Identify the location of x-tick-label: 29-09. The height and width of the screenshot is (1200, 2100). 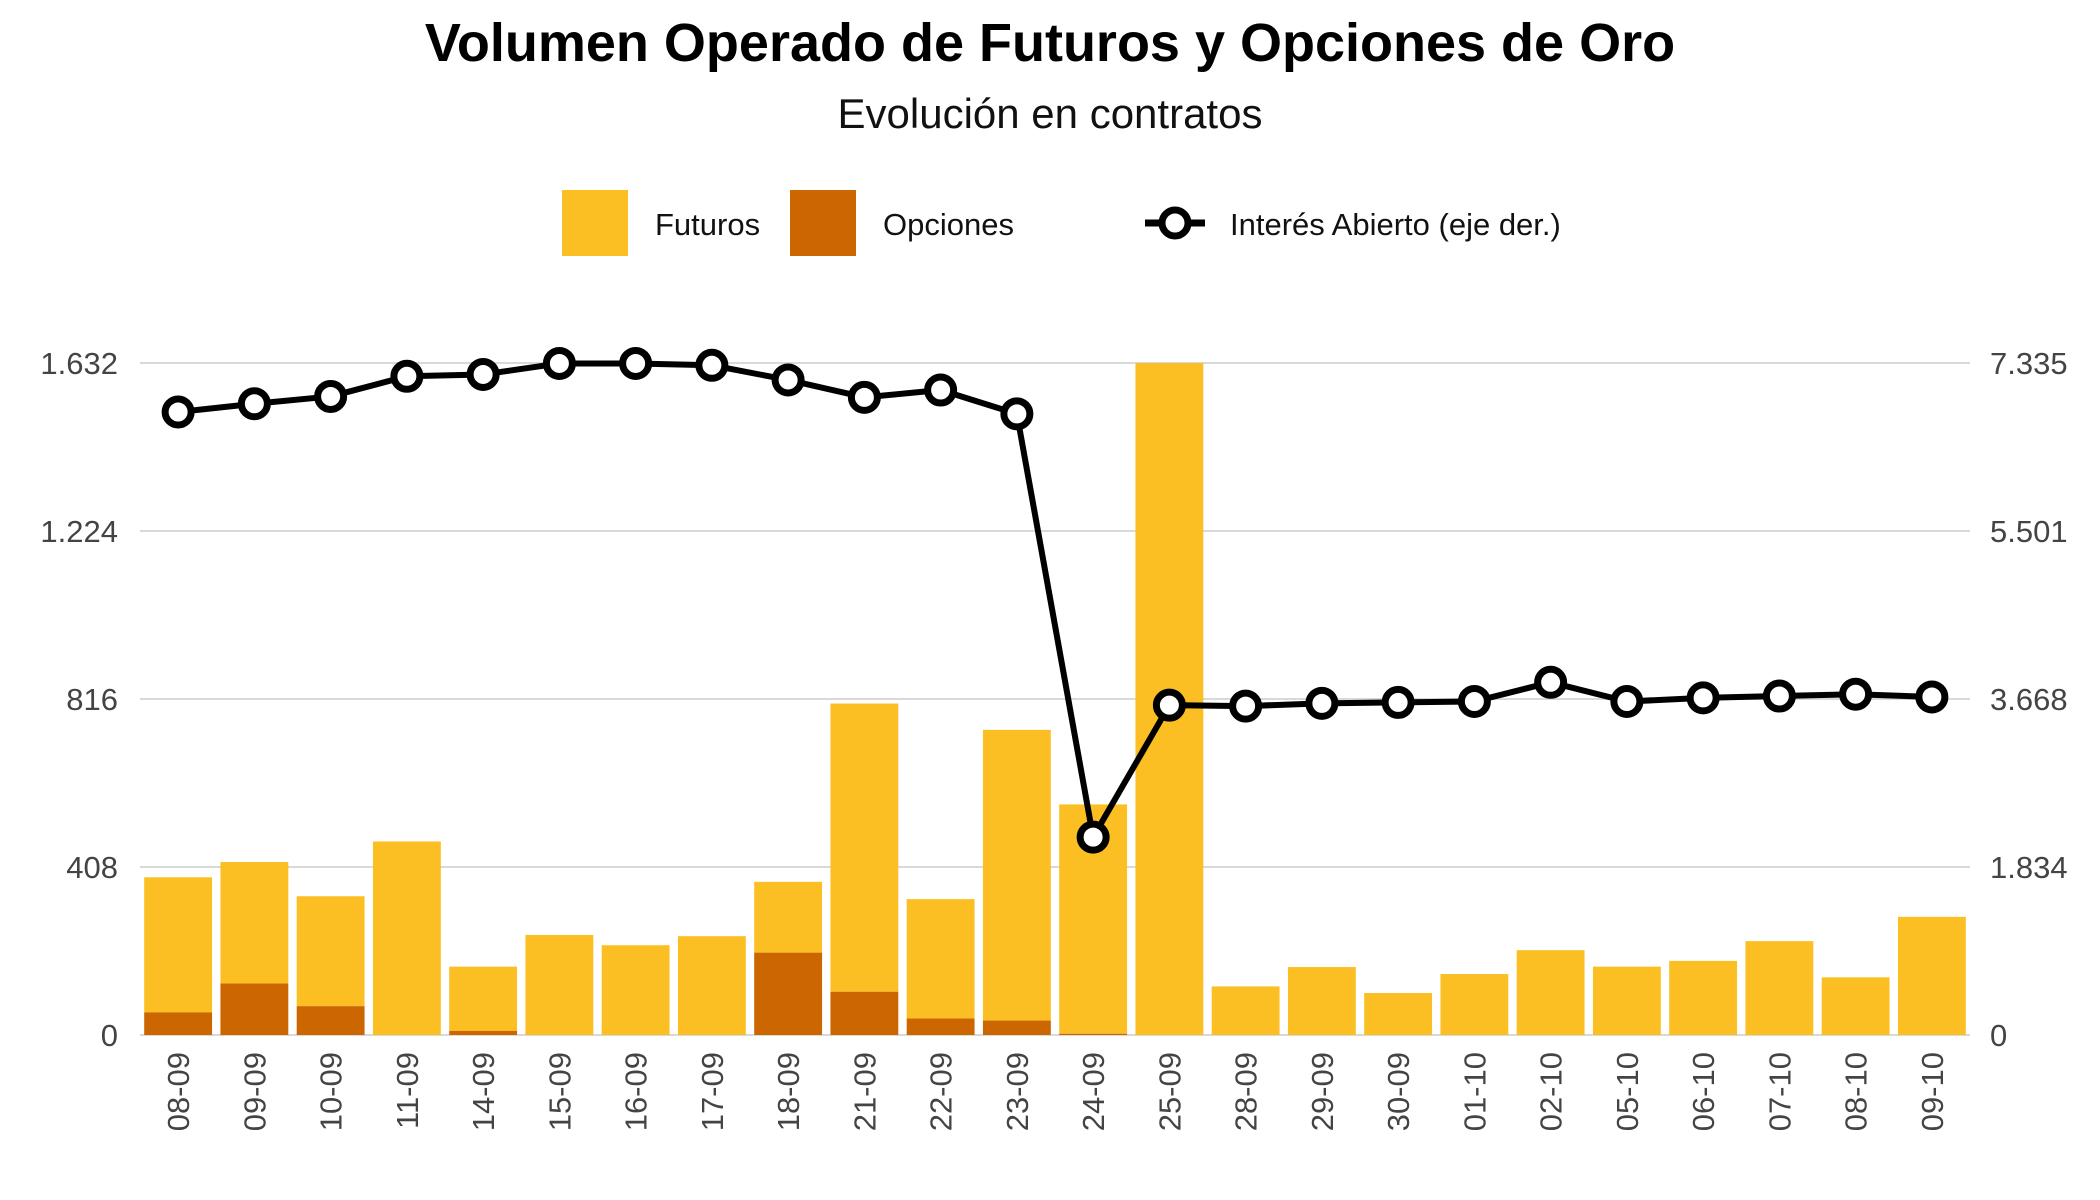
(1322, 1091).